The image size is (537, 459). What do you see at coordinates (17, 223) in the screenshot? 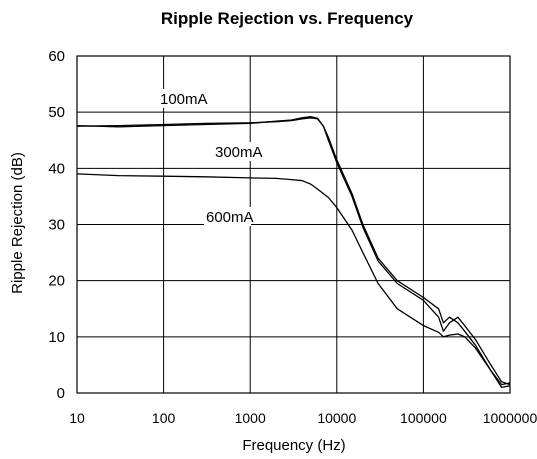
I see `y-axis-label: Ripple Rejection (dB)` at bounding box center [17, 223].